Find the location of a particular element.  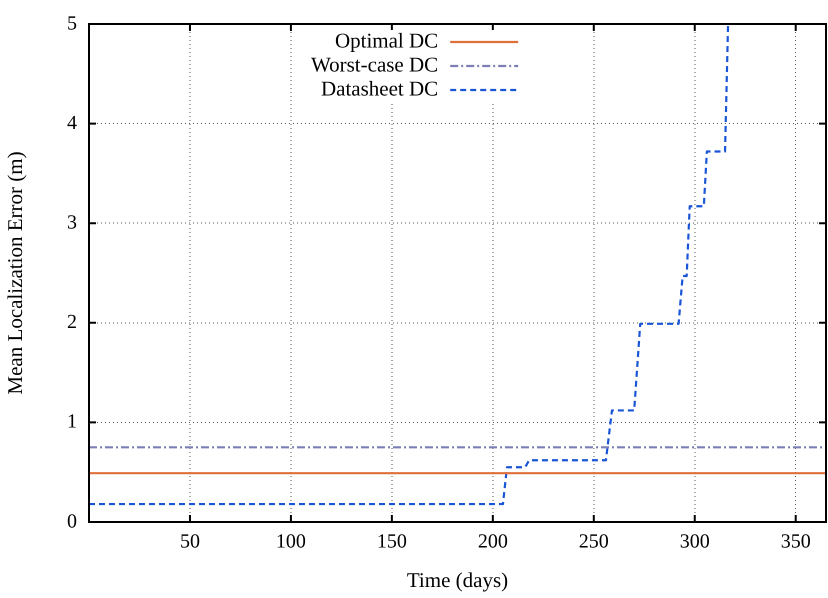

x-tick-label: 350 is located at coordinates (795, 541).